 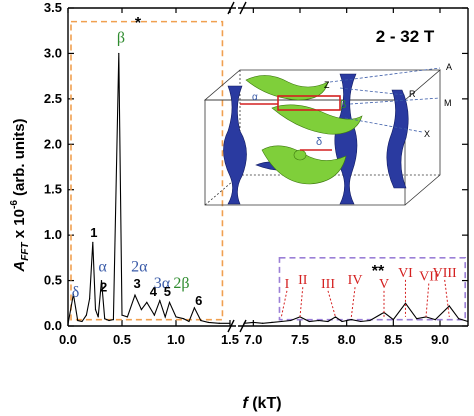 I want to click on guide-r, so click(x=372, y=91).